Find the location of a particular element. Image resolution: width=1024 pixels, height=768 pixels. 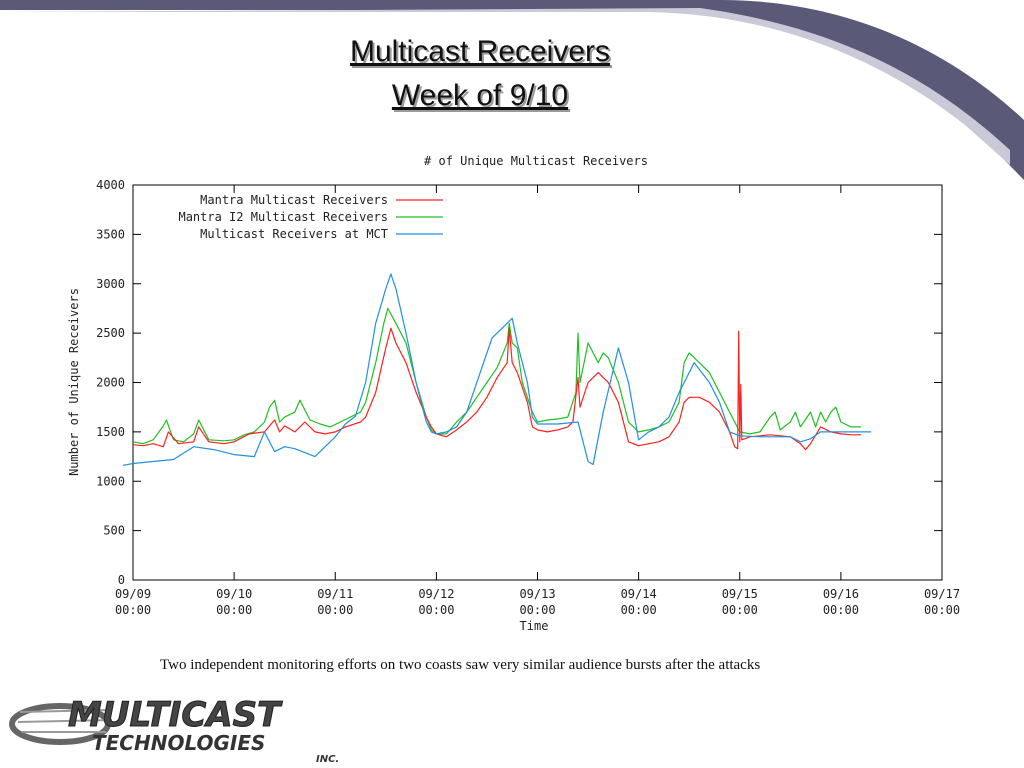

y-tick-label: 2000 is located at coordinates (110, 383).